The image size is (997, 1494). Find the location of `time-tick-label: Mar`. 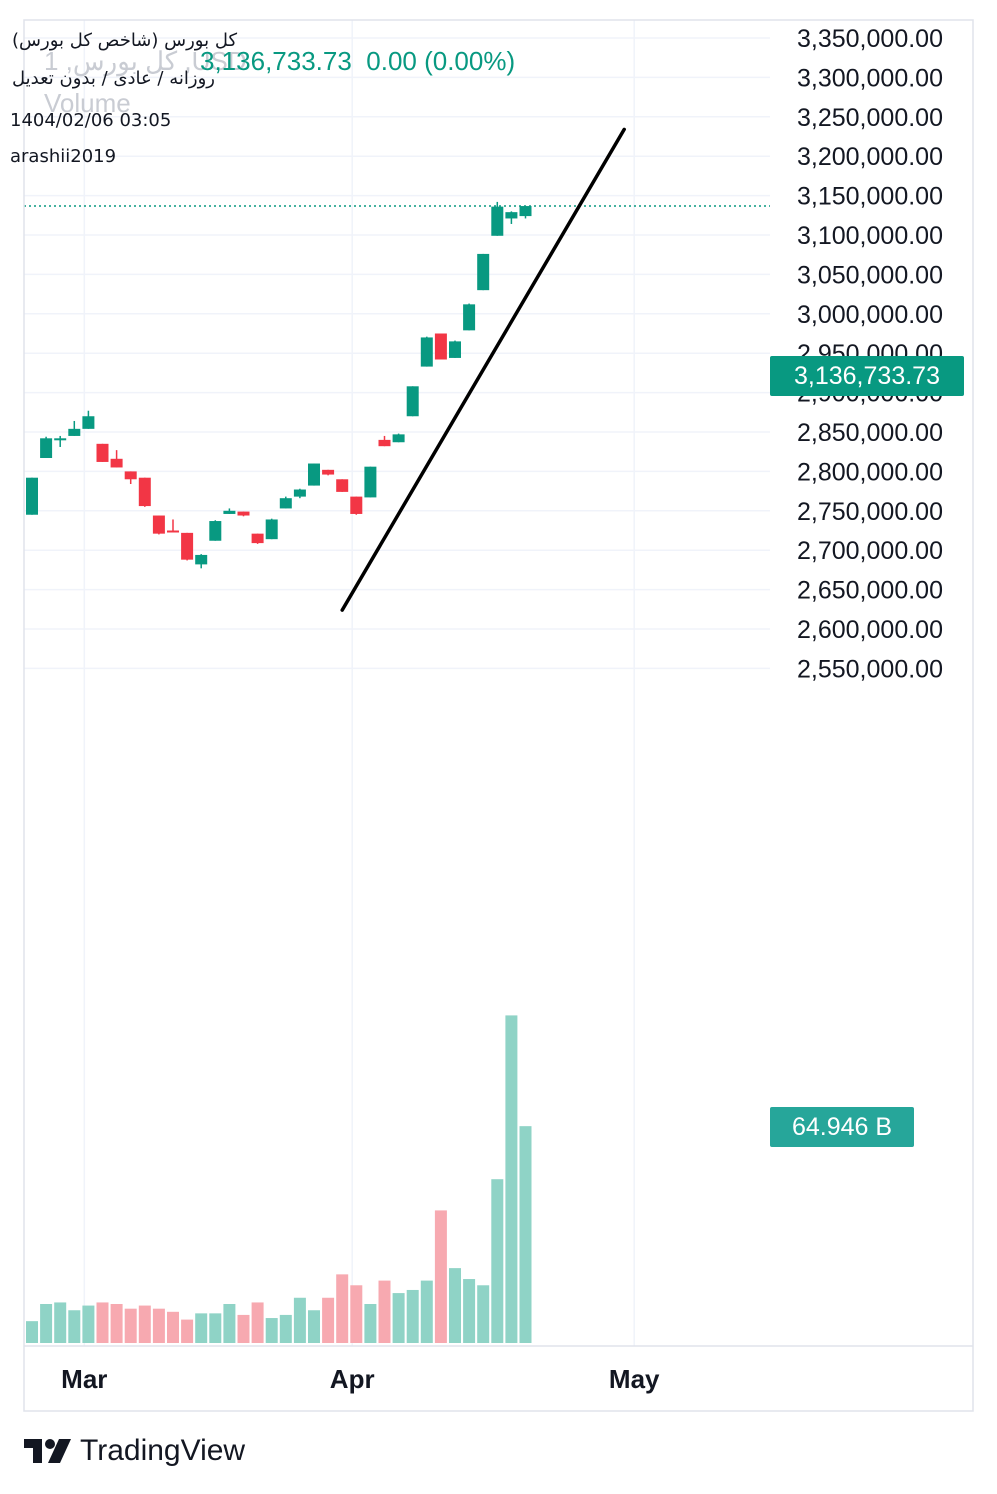

time-tick-label: Mar is located at coordinates (84, 1379).